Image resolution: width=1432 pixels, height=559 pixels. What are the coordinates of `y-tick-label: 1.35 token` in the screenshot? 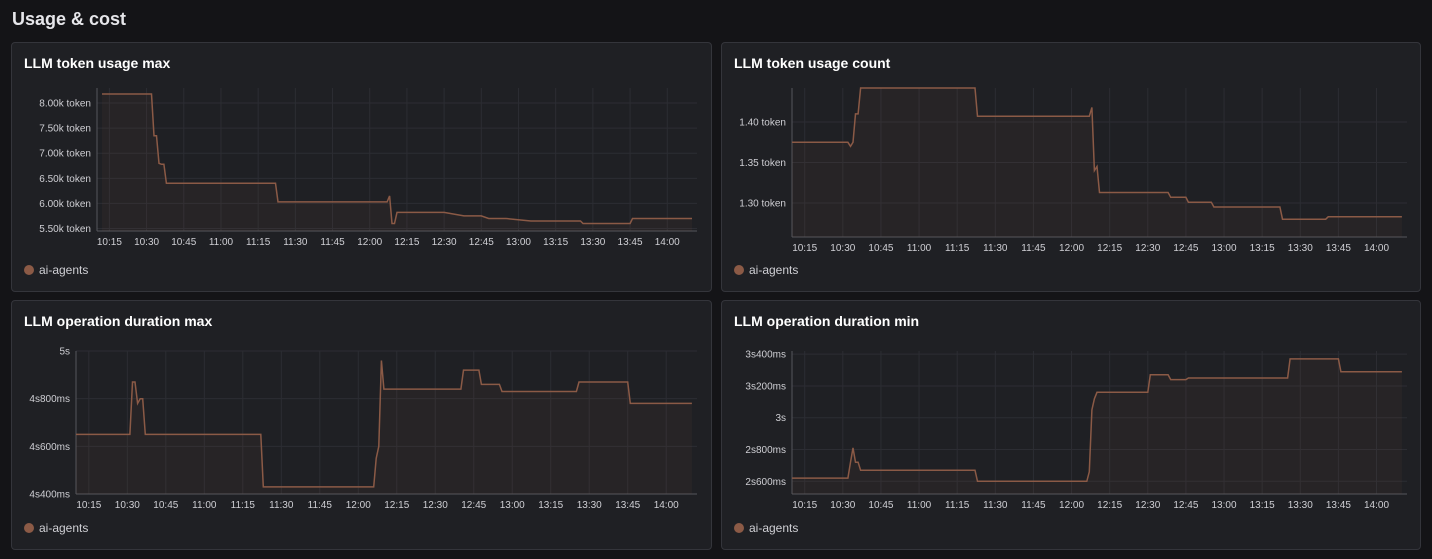 It's located at (762, 163).